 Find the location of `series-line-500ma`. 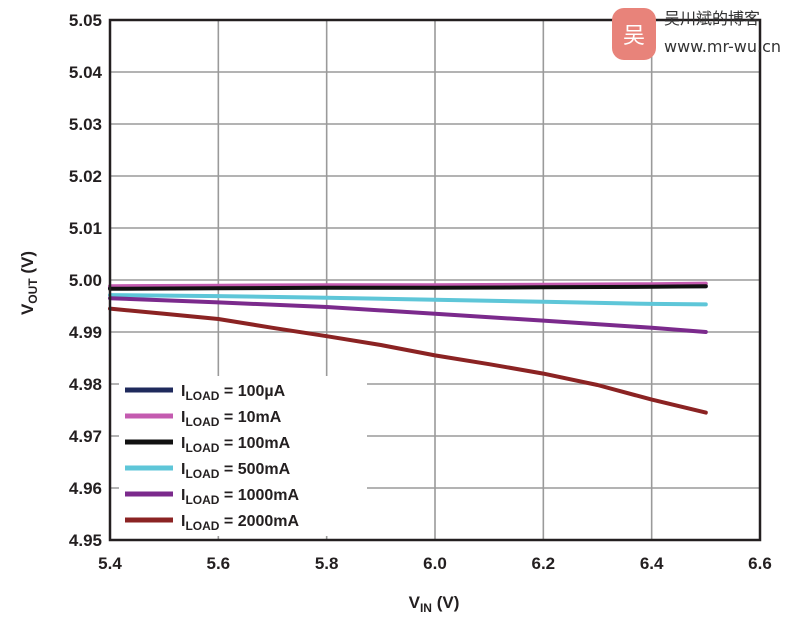

series-line-500ma is located at coordinates (408, 300).